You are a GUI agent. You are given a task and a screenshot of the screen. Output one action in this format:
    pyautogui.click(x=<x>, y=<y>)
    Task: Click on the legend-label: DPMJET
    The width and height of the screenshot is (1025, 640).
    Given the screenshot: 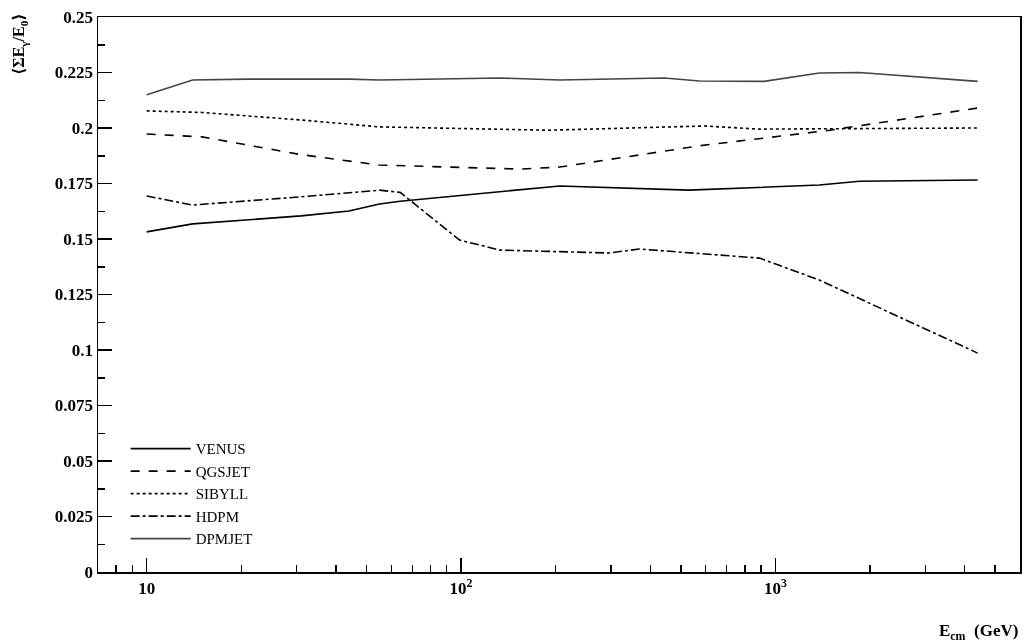 What is the action you would take?
    pyautogui.click(x=224, y=539)
    